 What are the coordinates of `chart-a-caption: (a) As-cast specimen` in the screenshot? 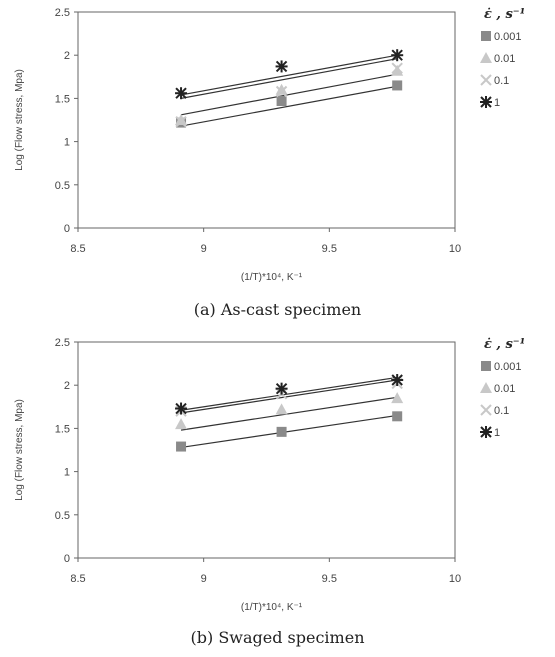 It's located at (277, 309).